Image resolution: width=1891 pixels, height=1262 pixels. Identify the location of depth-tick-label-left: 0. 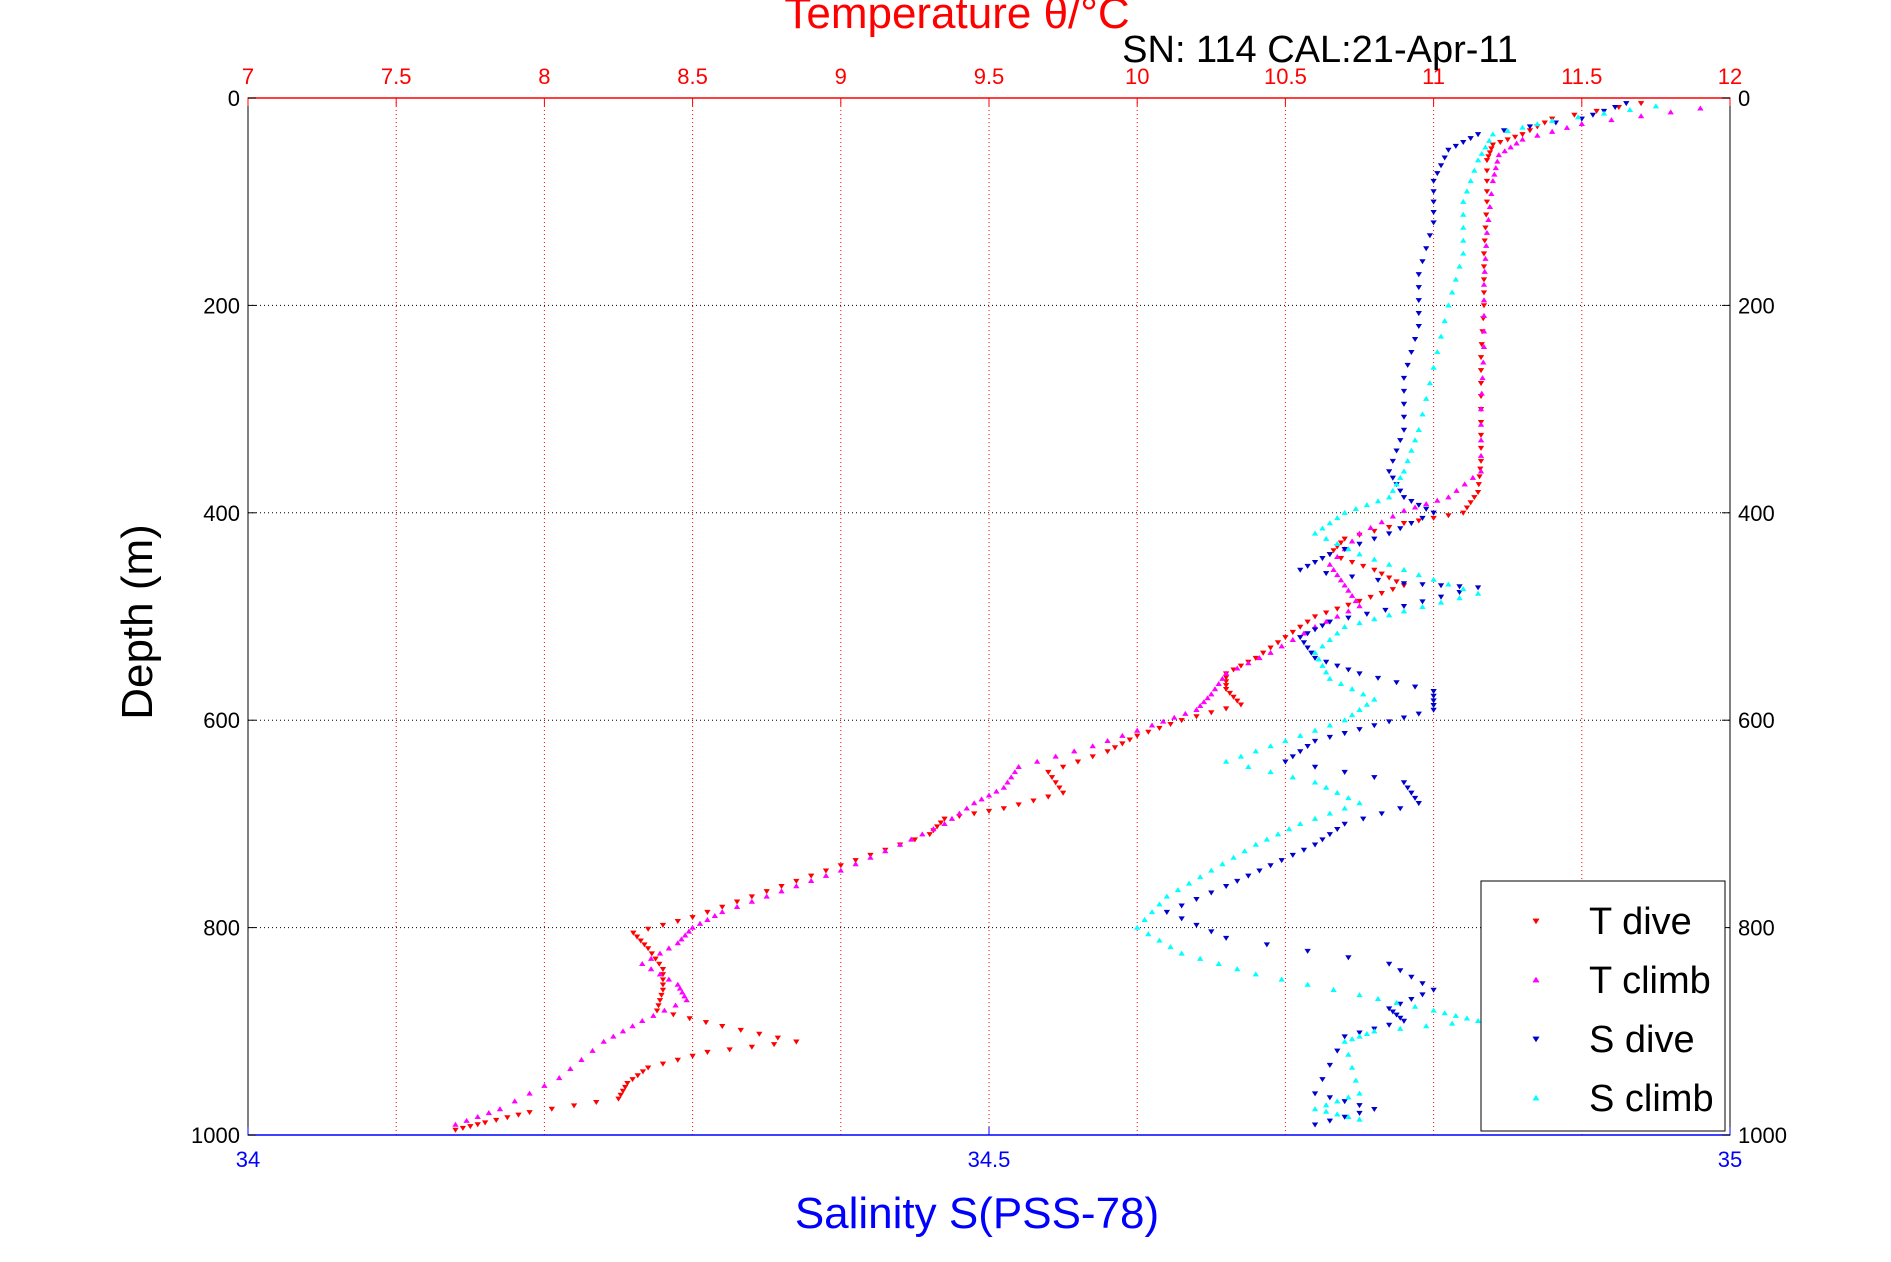
(234, 98).